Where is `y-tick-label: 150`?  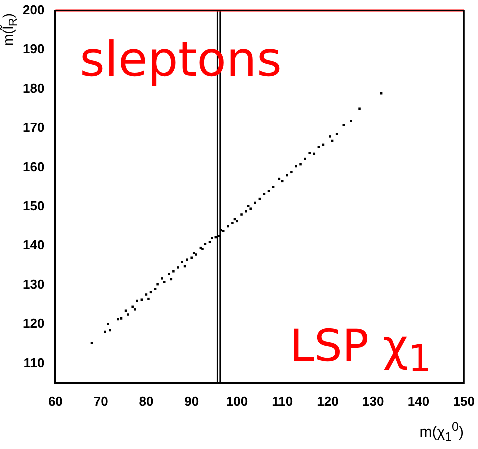
y-tick-label: 150 is located at coordinates (33, 206).